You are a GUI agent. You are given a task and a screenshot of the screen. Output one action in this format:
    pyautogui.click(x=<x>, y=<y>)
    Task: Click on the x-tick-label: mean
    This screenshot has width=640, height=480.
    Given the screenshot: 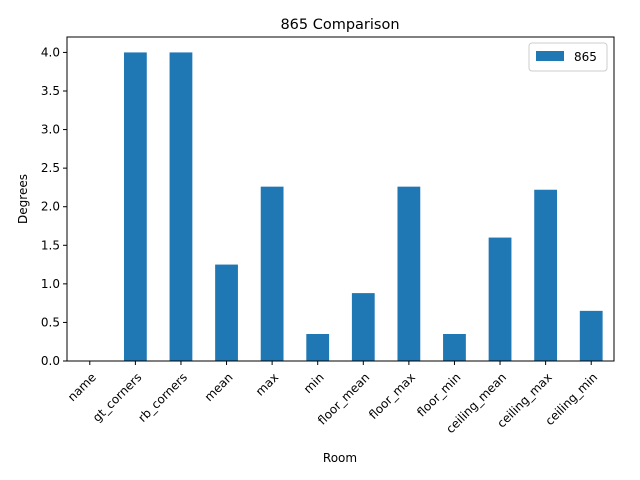 What is the action you would take?
    pyautogui.click(x=219, y=387)
    